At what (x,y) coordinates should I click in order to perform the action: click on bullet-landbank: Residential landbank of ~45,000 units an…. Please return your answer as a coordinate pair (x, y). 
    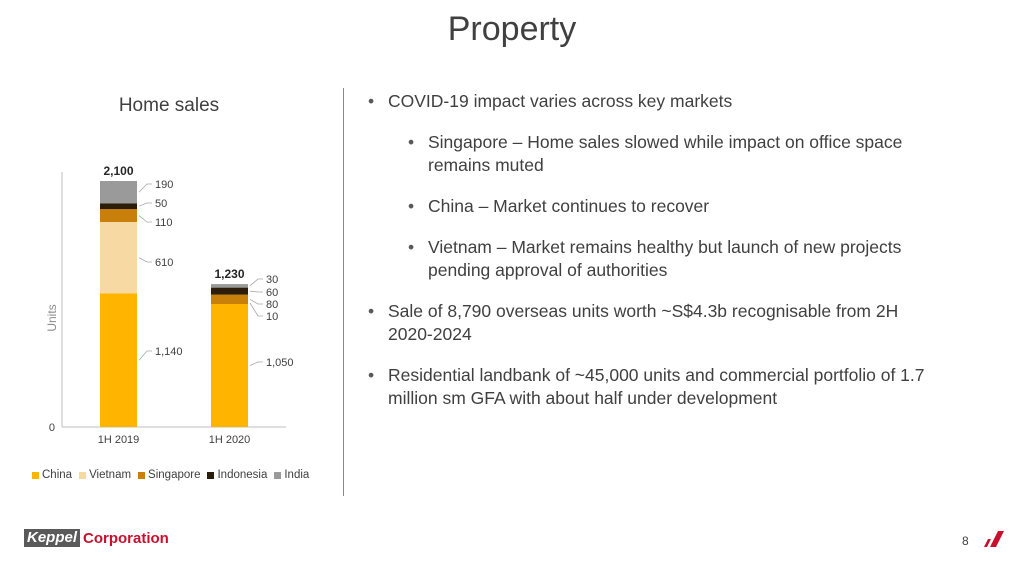
    Looking at the image, I should click on (672, 387).